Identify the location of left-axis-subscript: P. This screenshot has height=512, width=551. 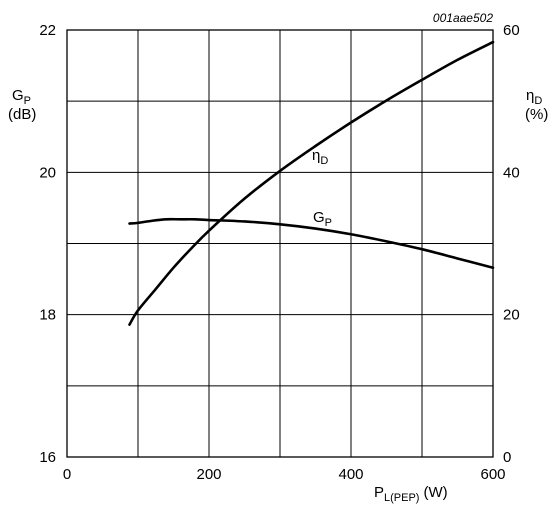
(27, 101).